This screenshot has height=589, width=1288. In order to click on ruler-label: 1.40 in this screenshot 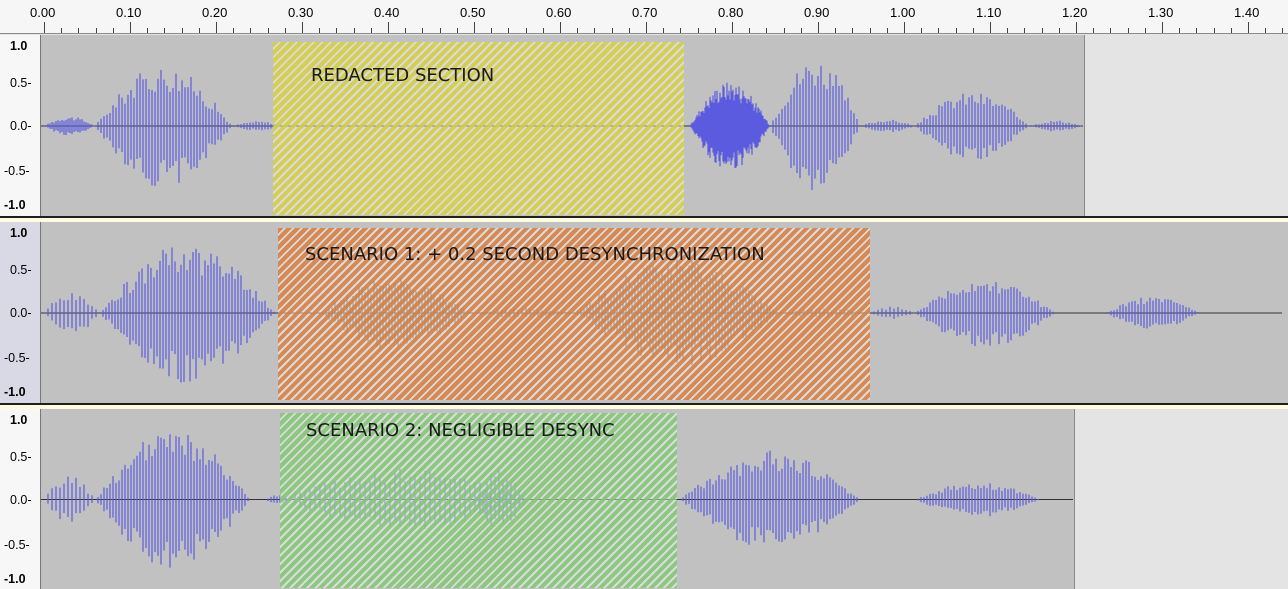, I will do `click(1247, 12)`.